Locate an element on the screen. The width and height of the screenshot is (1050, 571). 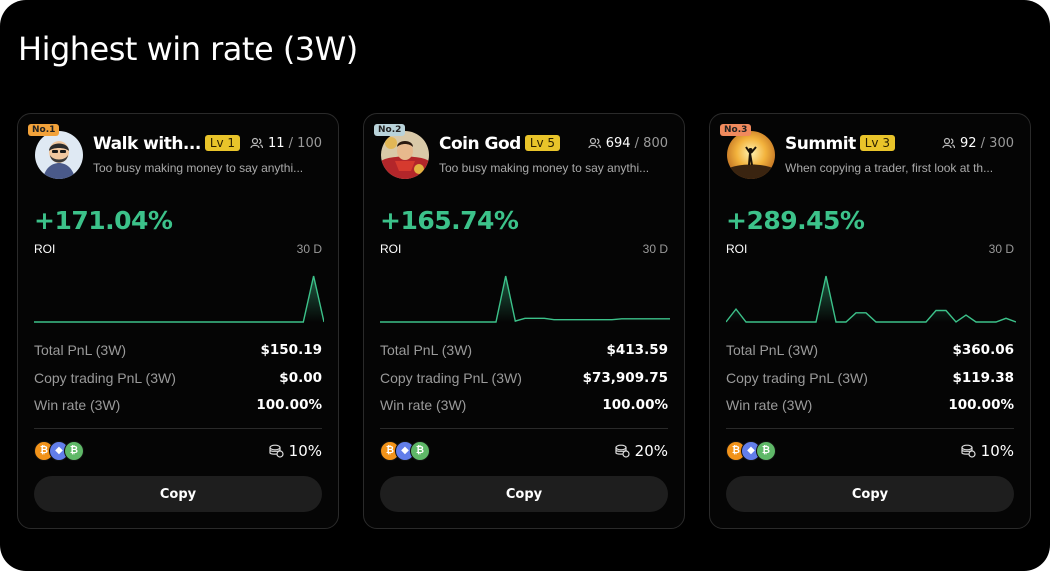
followers-count: 694 / 800 is located at coordinates (628, 143).